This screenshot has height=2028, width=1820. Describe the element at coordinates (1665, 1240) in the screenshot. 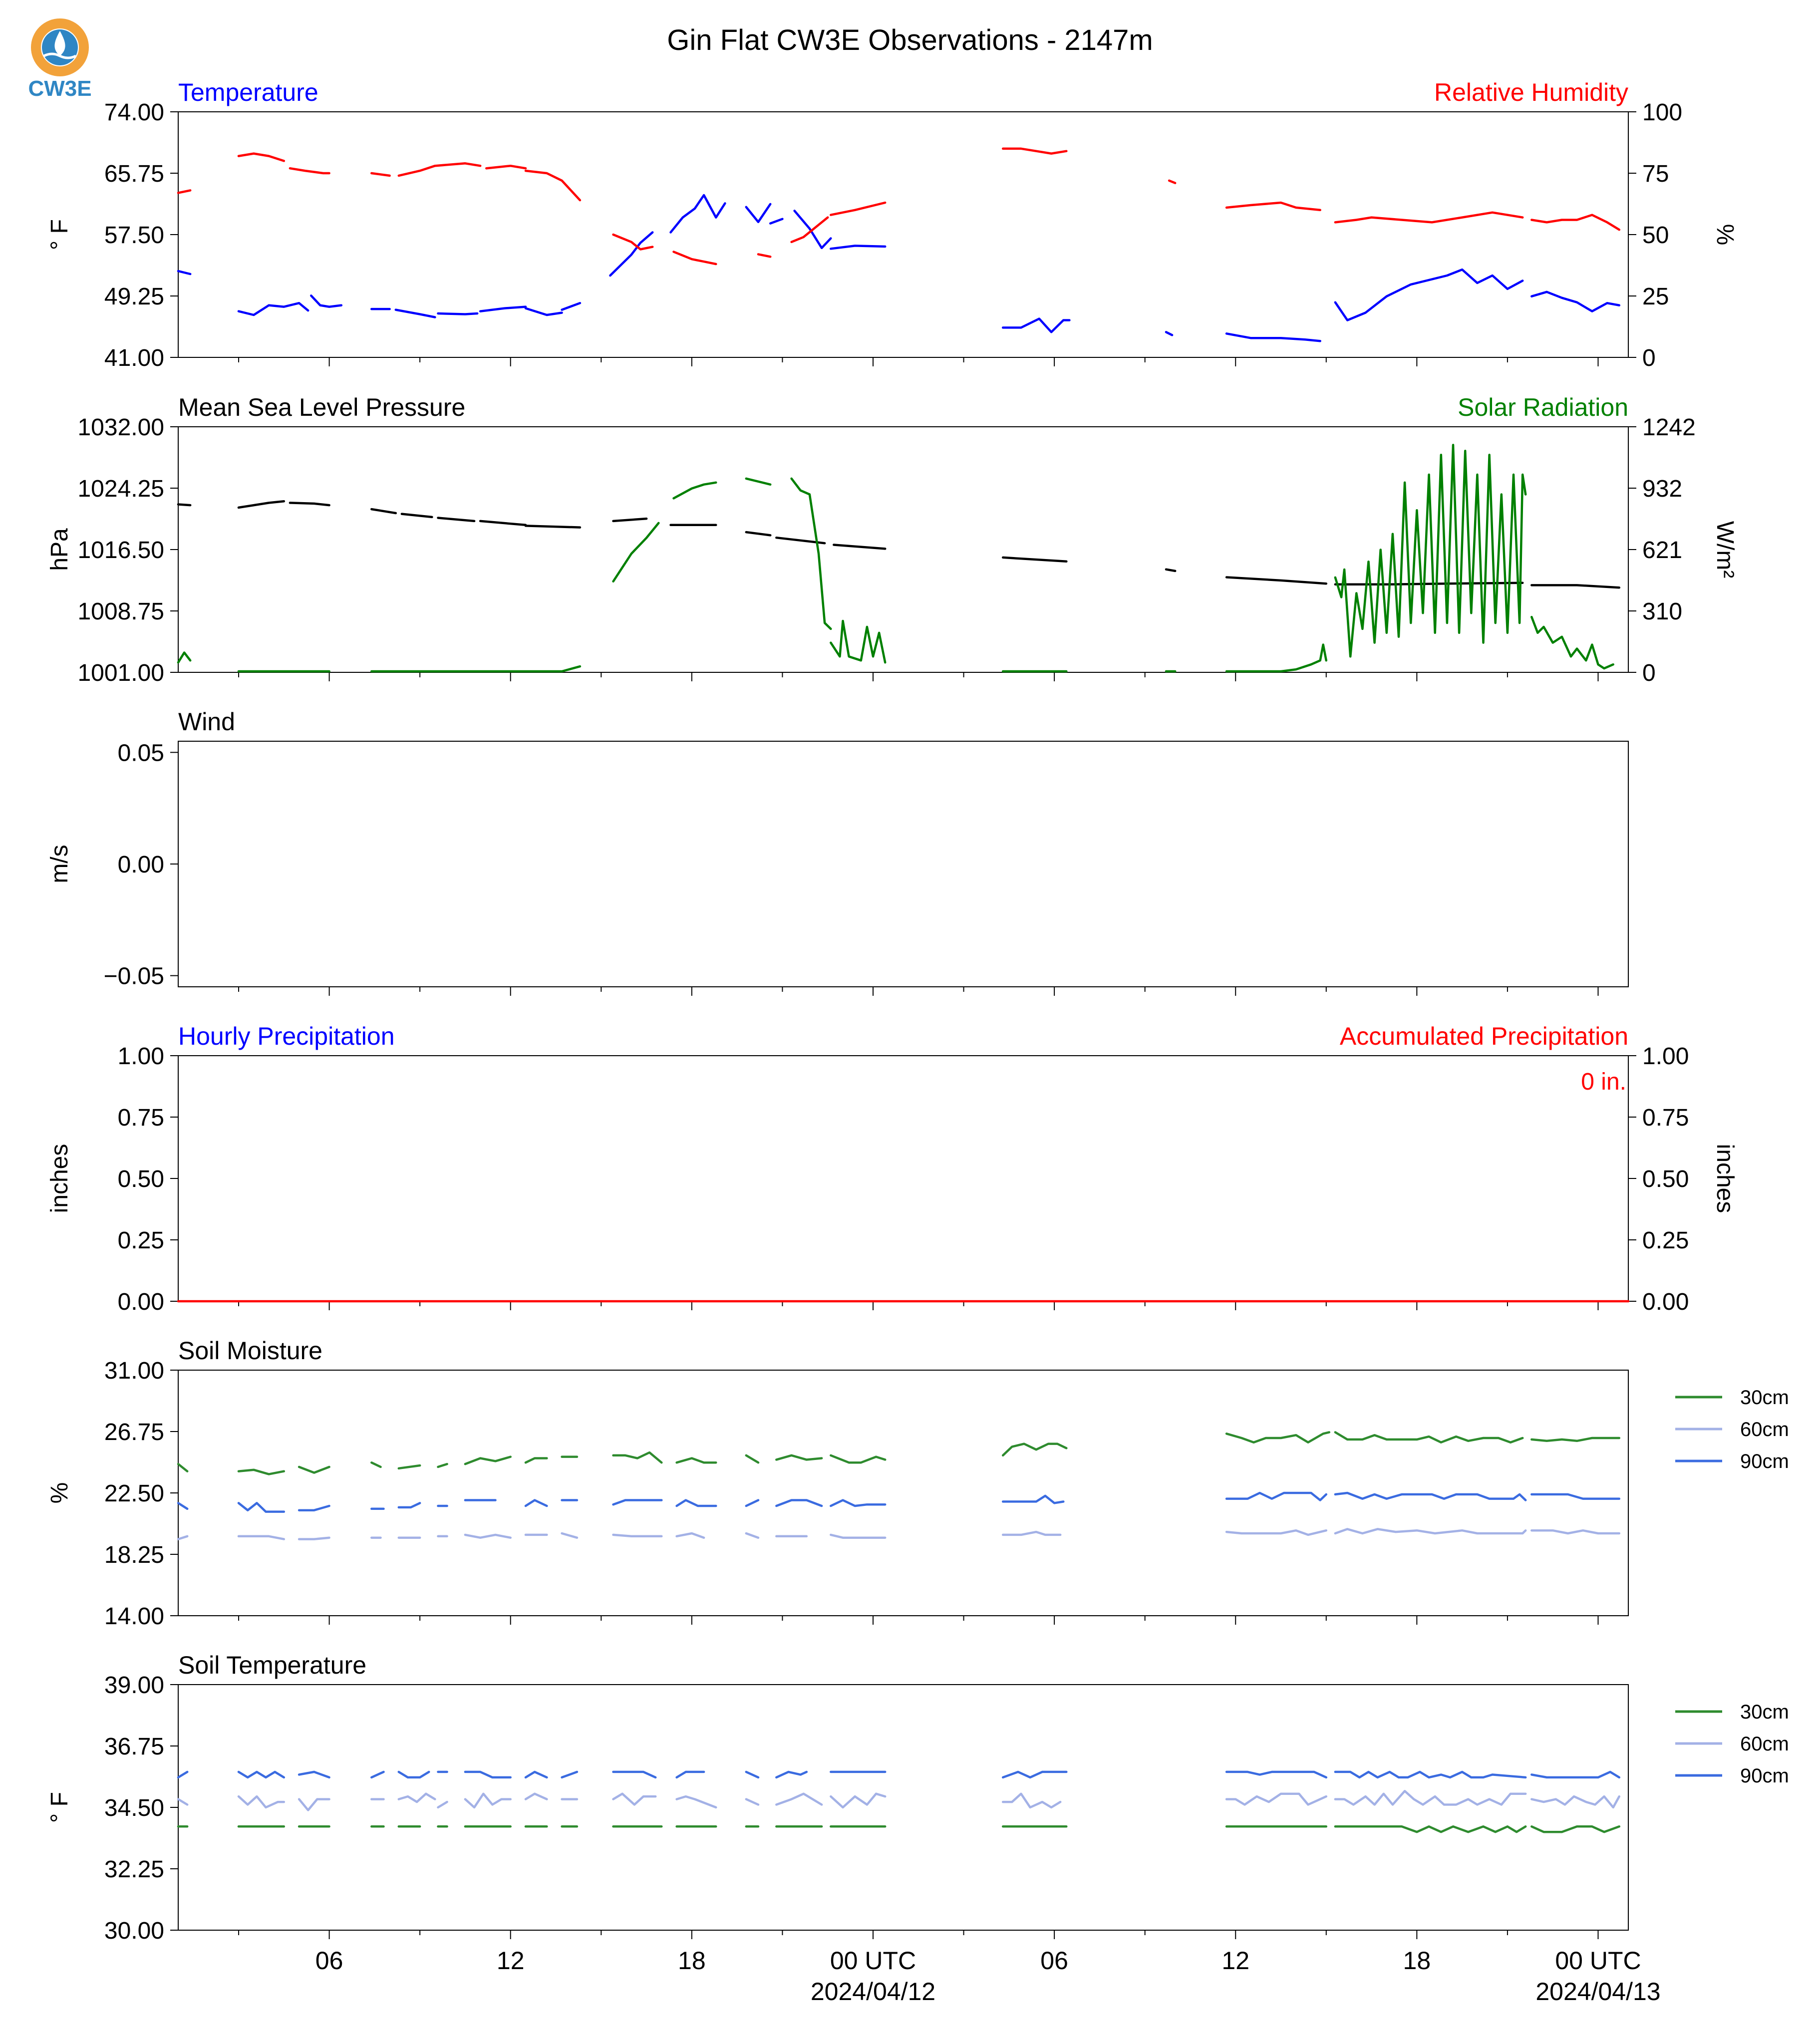

I see `y-tick-right-label: 0.25` at that location.